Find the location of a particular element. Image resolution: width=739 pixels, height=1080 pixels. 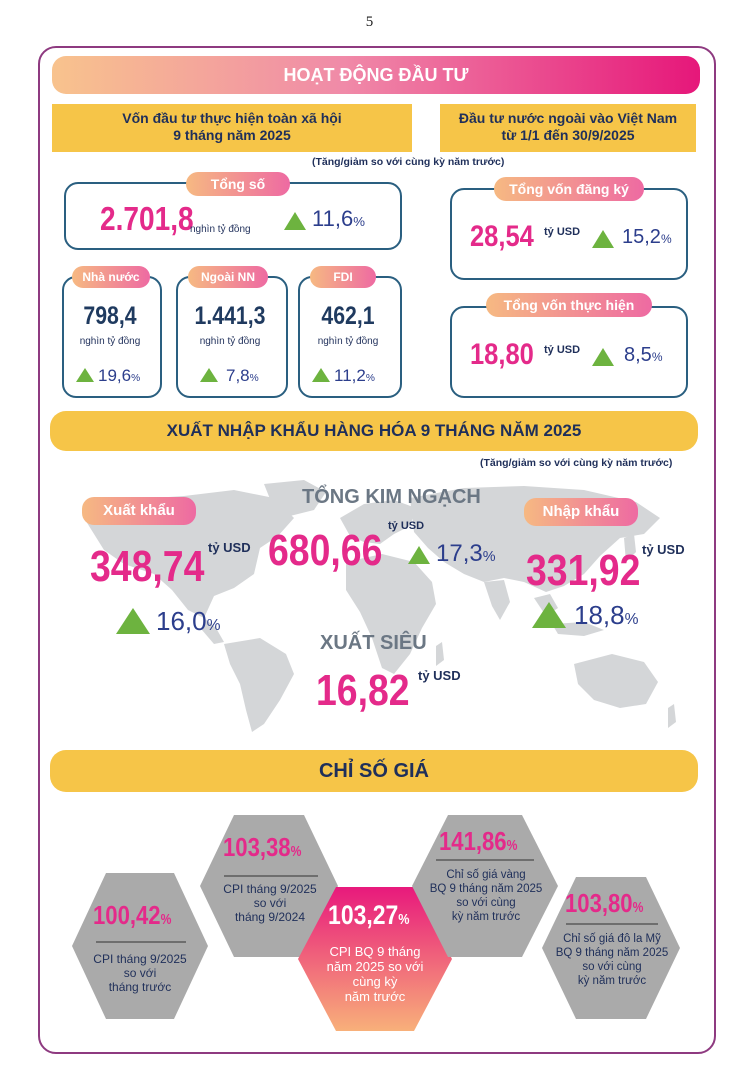

fdi-sector-investment-value: 462,1 is located at coordinates (348, 316).